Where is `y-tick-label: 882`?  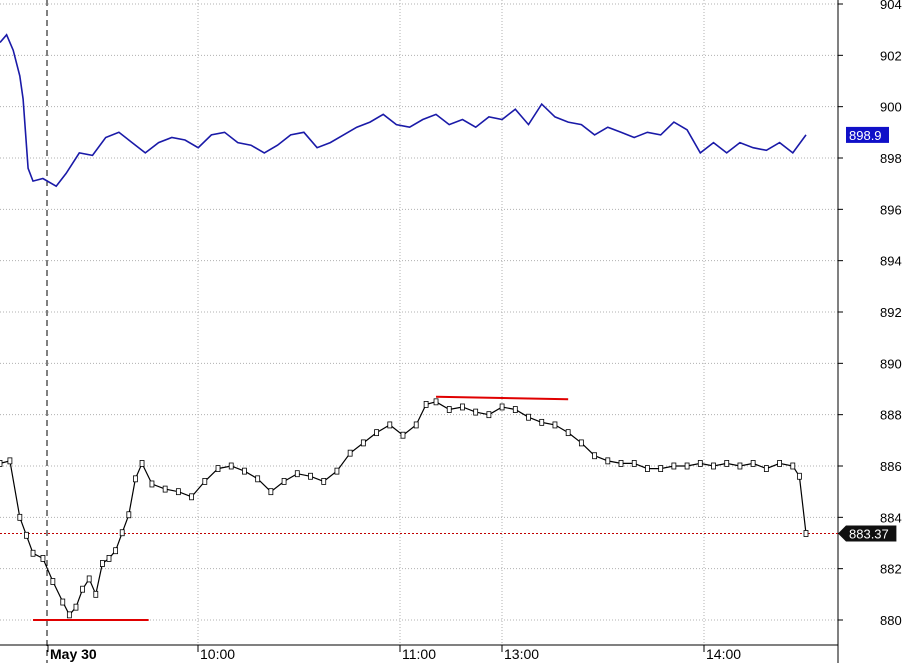
y-tick-label: 882 is located at coordinates (891, 569).